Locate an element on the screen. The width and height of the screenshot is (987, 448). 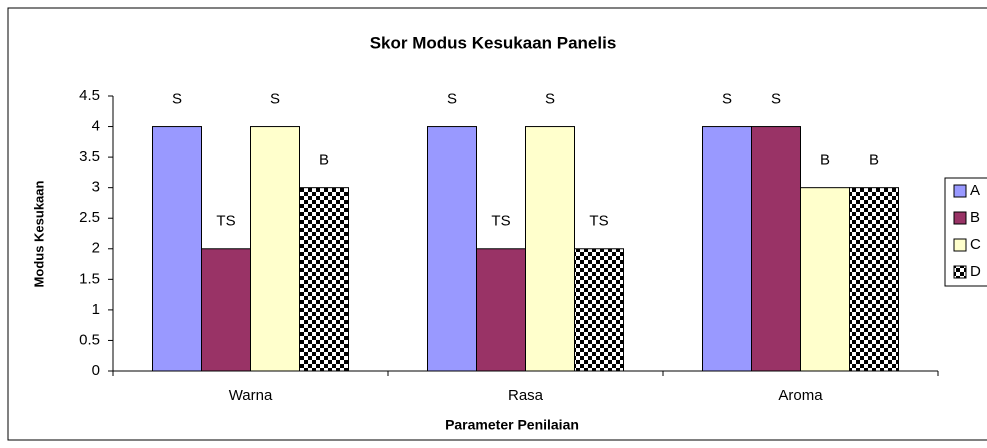
y-tick-label: 3 is located at coordinates (96, 187).